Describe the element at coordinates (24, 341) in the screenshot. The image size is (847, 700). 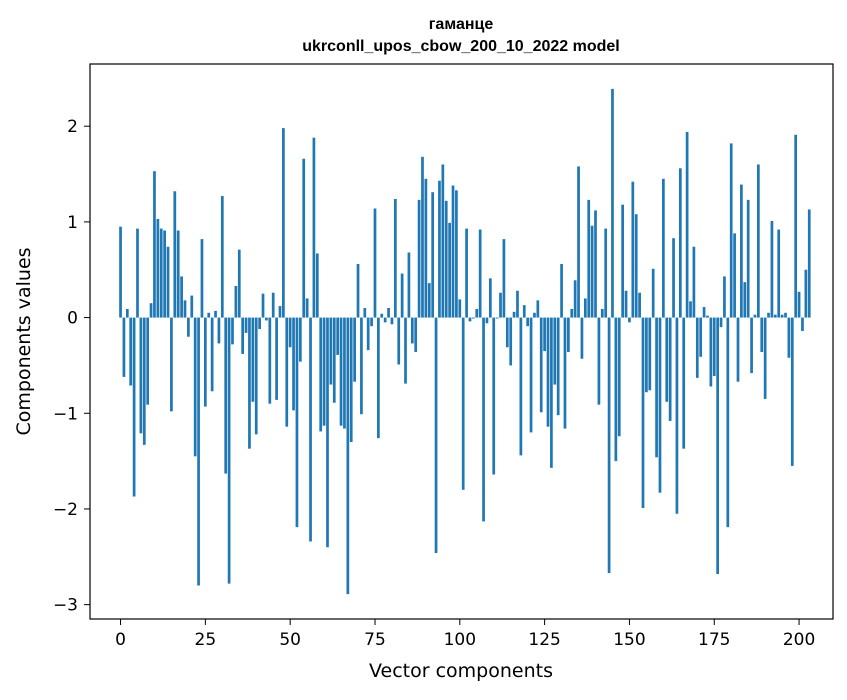
I see `y-axis-label: Components values` at that location.